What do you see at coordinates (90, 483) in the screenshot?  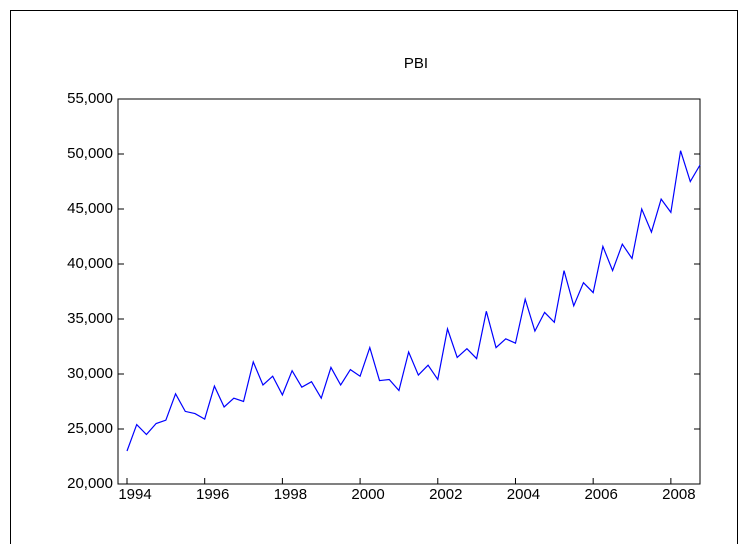 I see `y-tick-label: 20,000` at bounding box center [90, 483].